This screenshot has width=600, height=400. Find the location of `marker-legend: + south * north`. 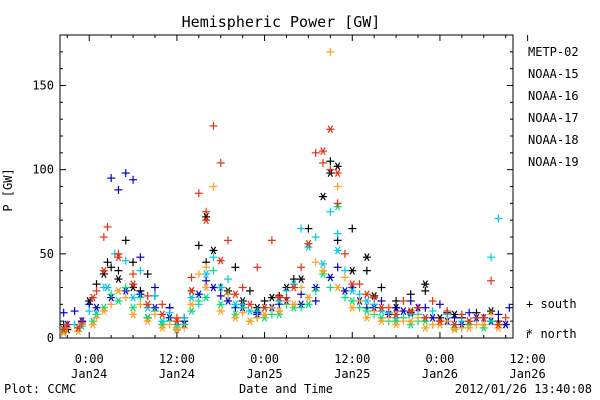

marker-legend: + south * north is located at coordinates (551, 319).